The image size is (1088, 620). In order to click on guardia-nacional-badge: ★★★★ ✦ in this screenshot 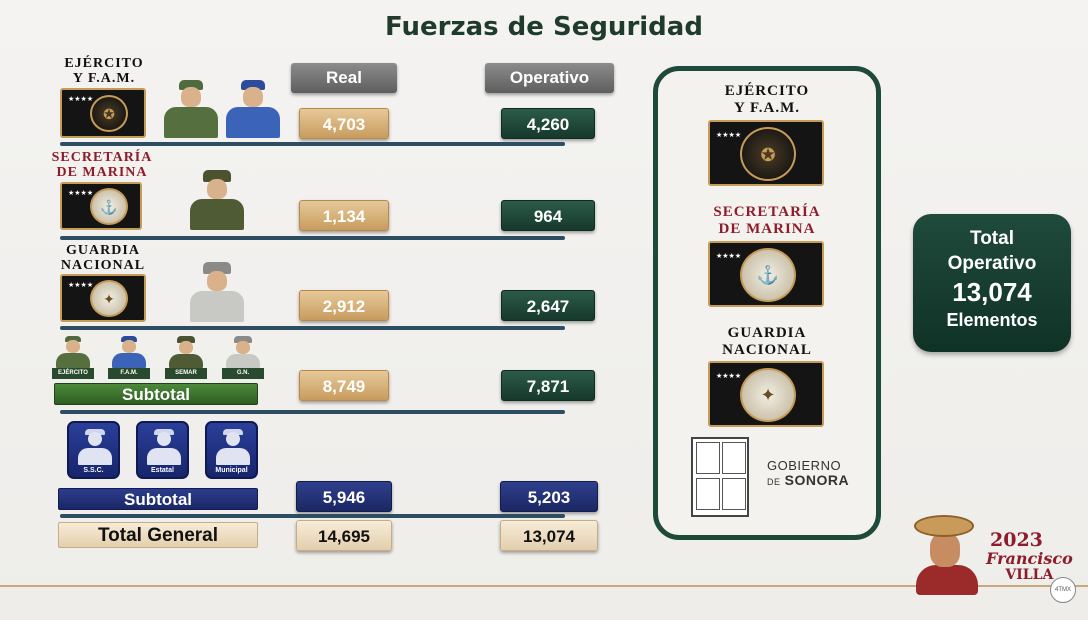, I will do `click(103, 298)`.